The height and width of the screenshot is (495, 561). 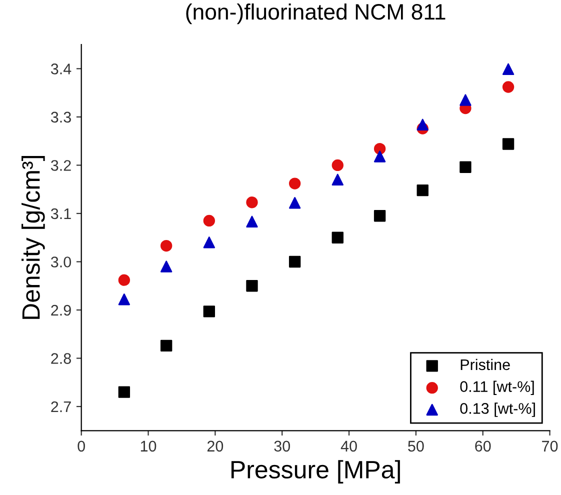 I want to click on y-tick-label: 3.3, so click(x=60, y=117).